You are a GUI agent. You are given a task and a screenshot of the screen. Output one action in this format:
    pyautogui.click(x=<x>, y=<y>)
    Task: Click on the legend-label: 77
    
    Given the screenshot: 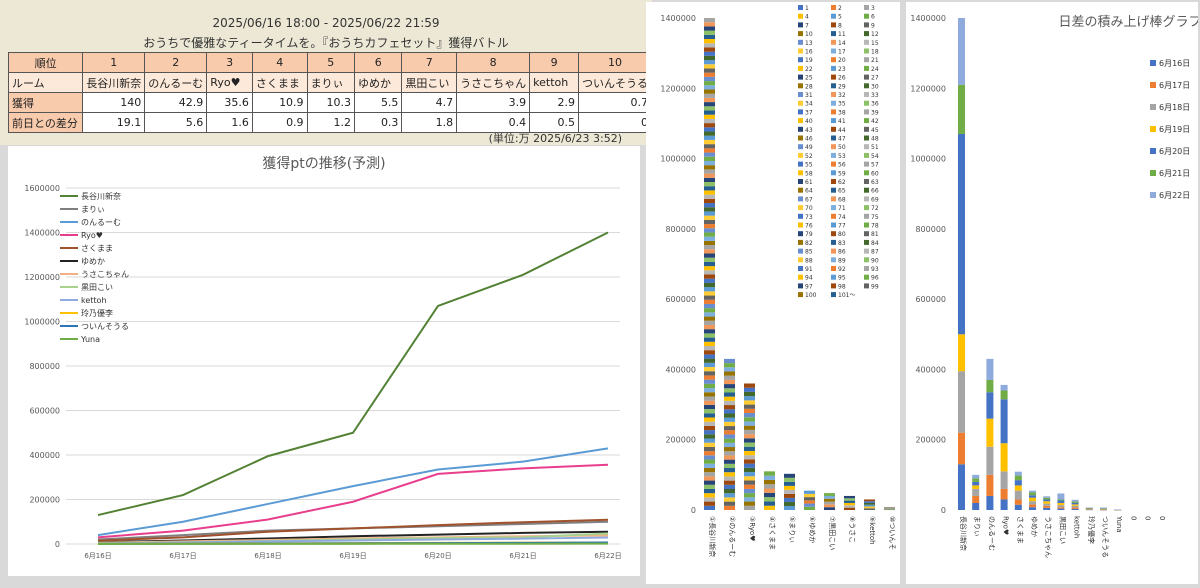 What is the action you would take?
    pyautogui.click(x=842, y=226)
    